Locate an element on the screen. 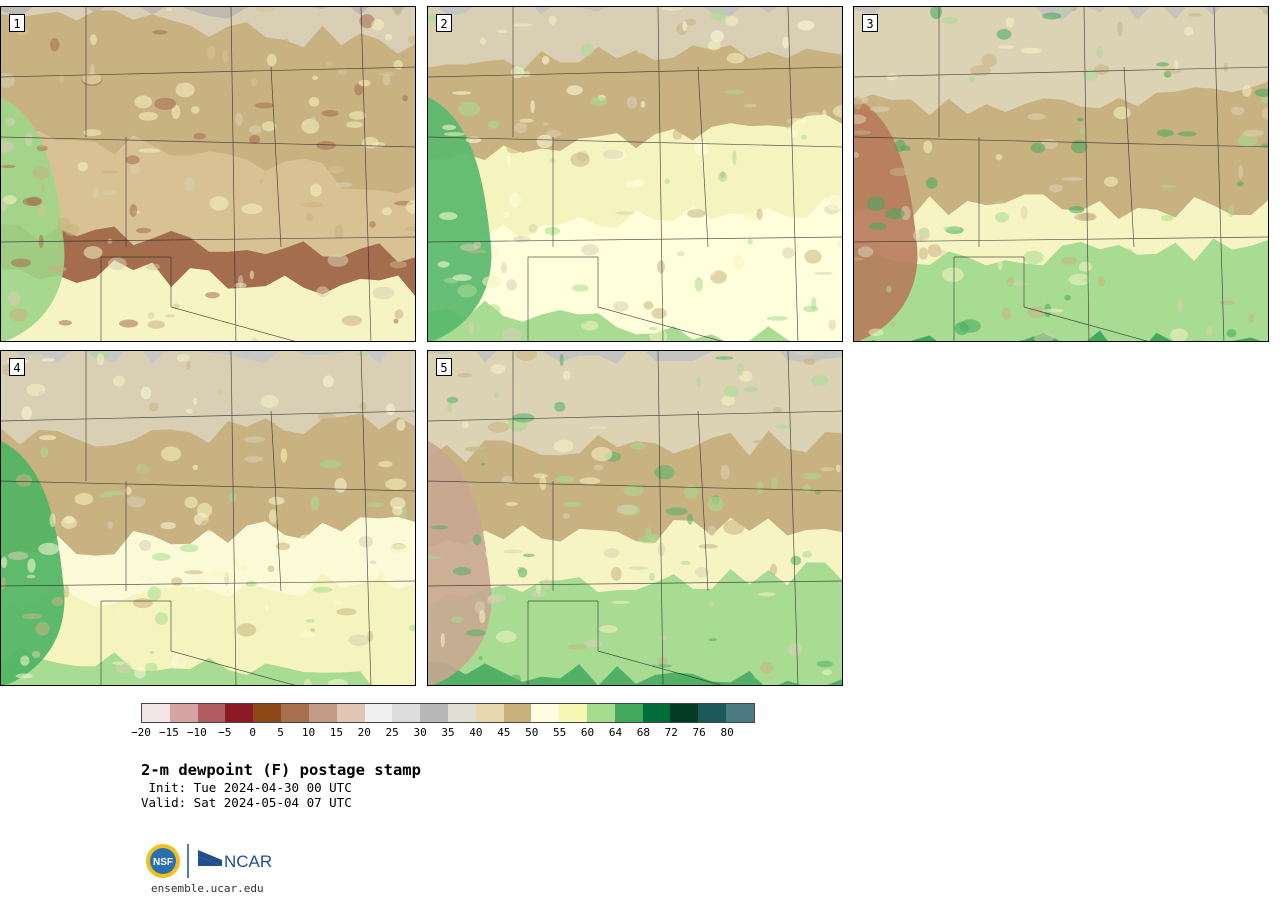 The width and height of the screenshot is (1280, 901). terrain-region is located at coordinates (460, 219).